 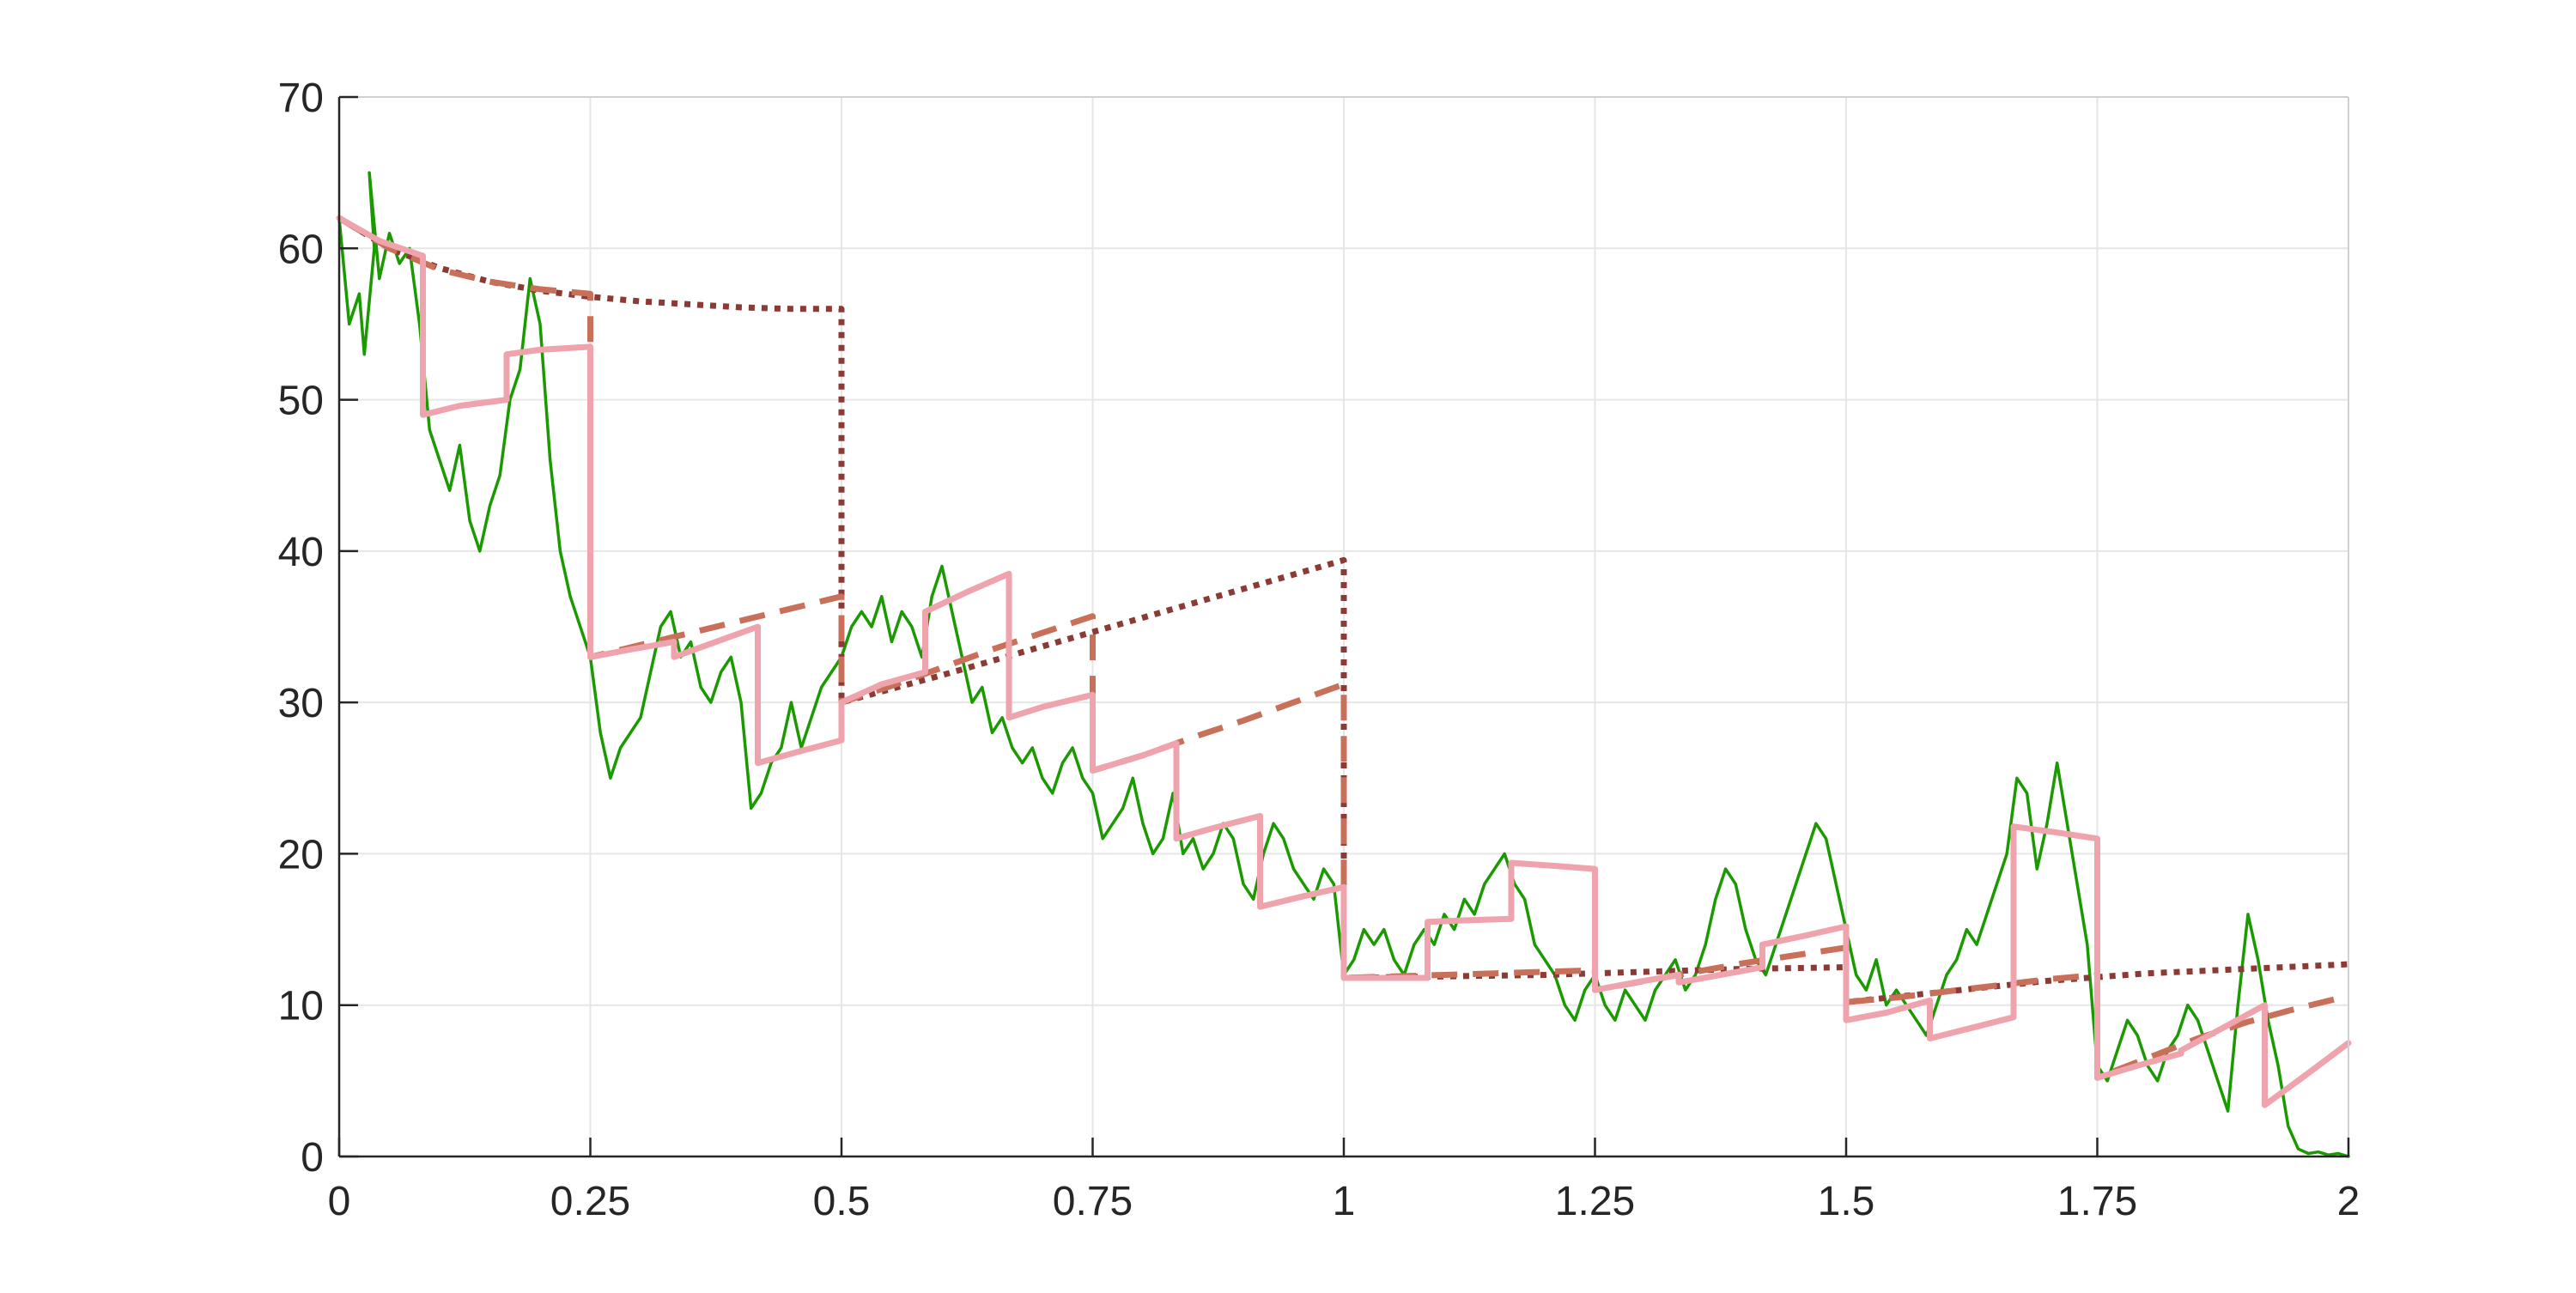 I want to click on x-tick-label: 1.75, so click(x=2097, y=1201).